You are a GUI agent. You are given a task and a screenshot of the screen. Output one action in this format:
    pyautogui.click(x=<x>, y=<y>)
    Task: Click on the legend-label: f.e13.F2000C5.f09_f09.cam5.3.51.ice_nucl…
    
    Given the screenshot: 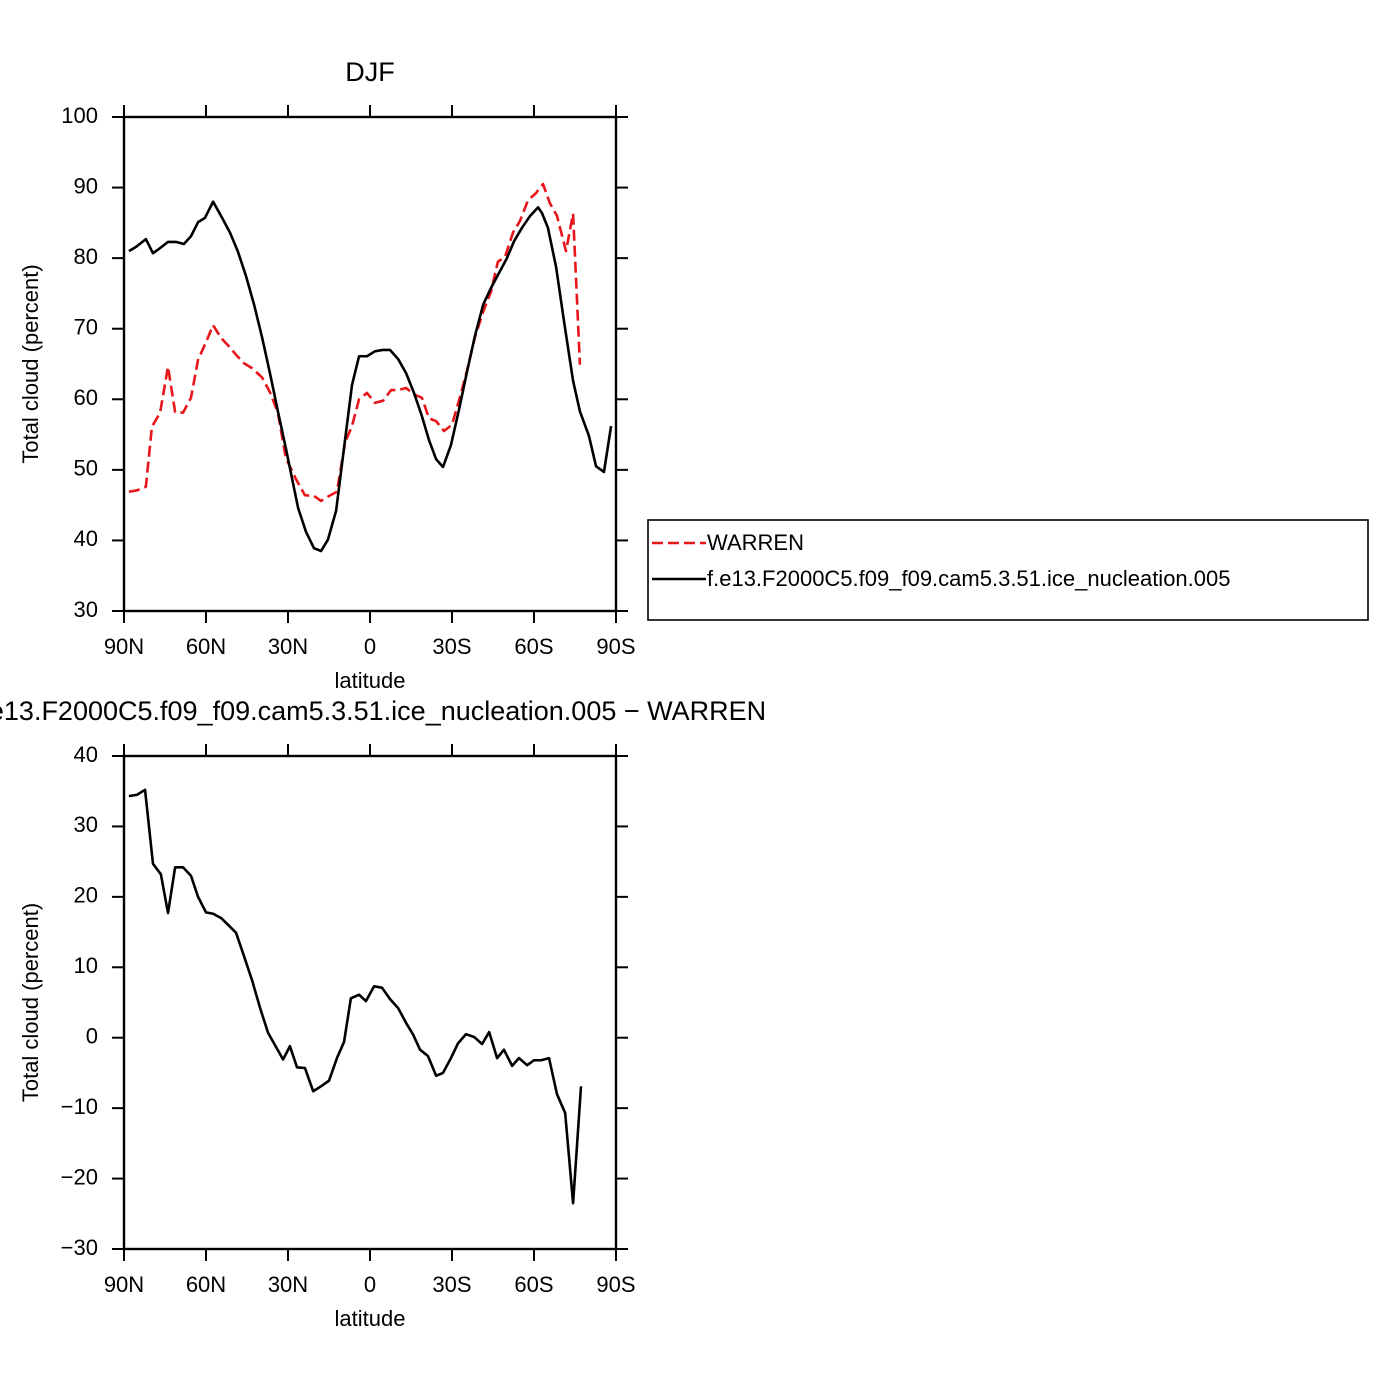 What is the action you would take?
    pyautogui.click(x=969, y=578)
    